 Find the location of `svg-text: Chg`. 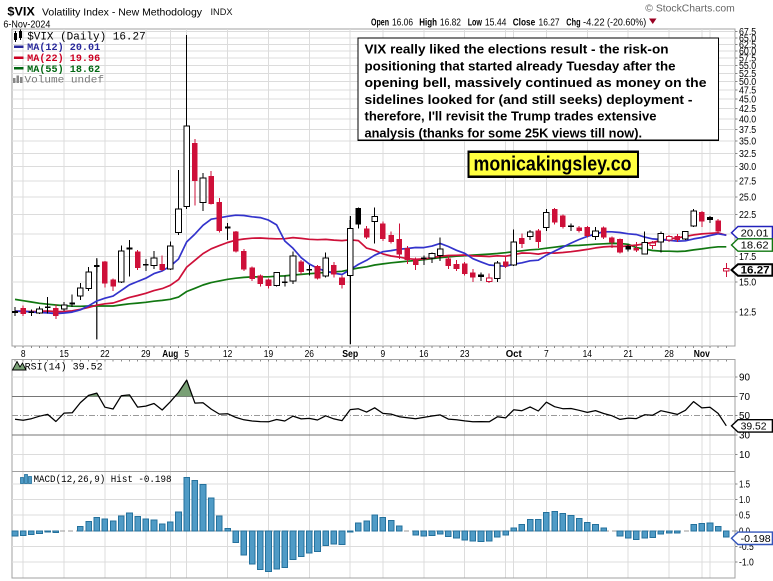

svg-text: Chg is located at coordinates (573, 23).